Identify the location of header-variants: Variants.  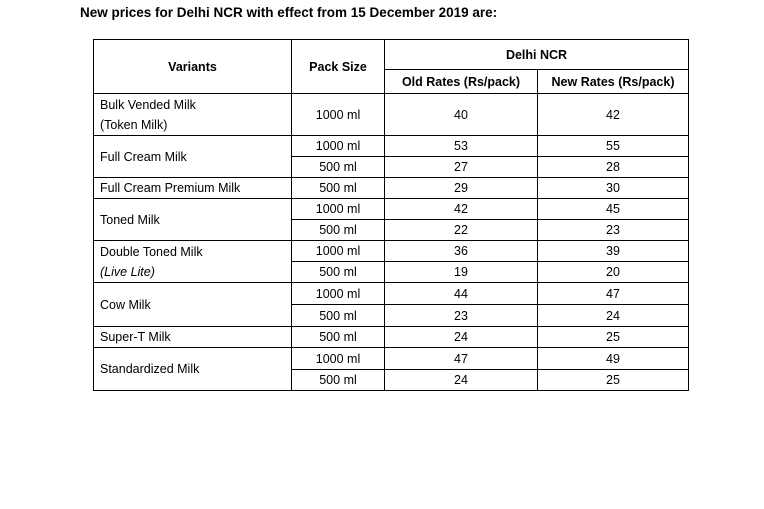
(192, 66).